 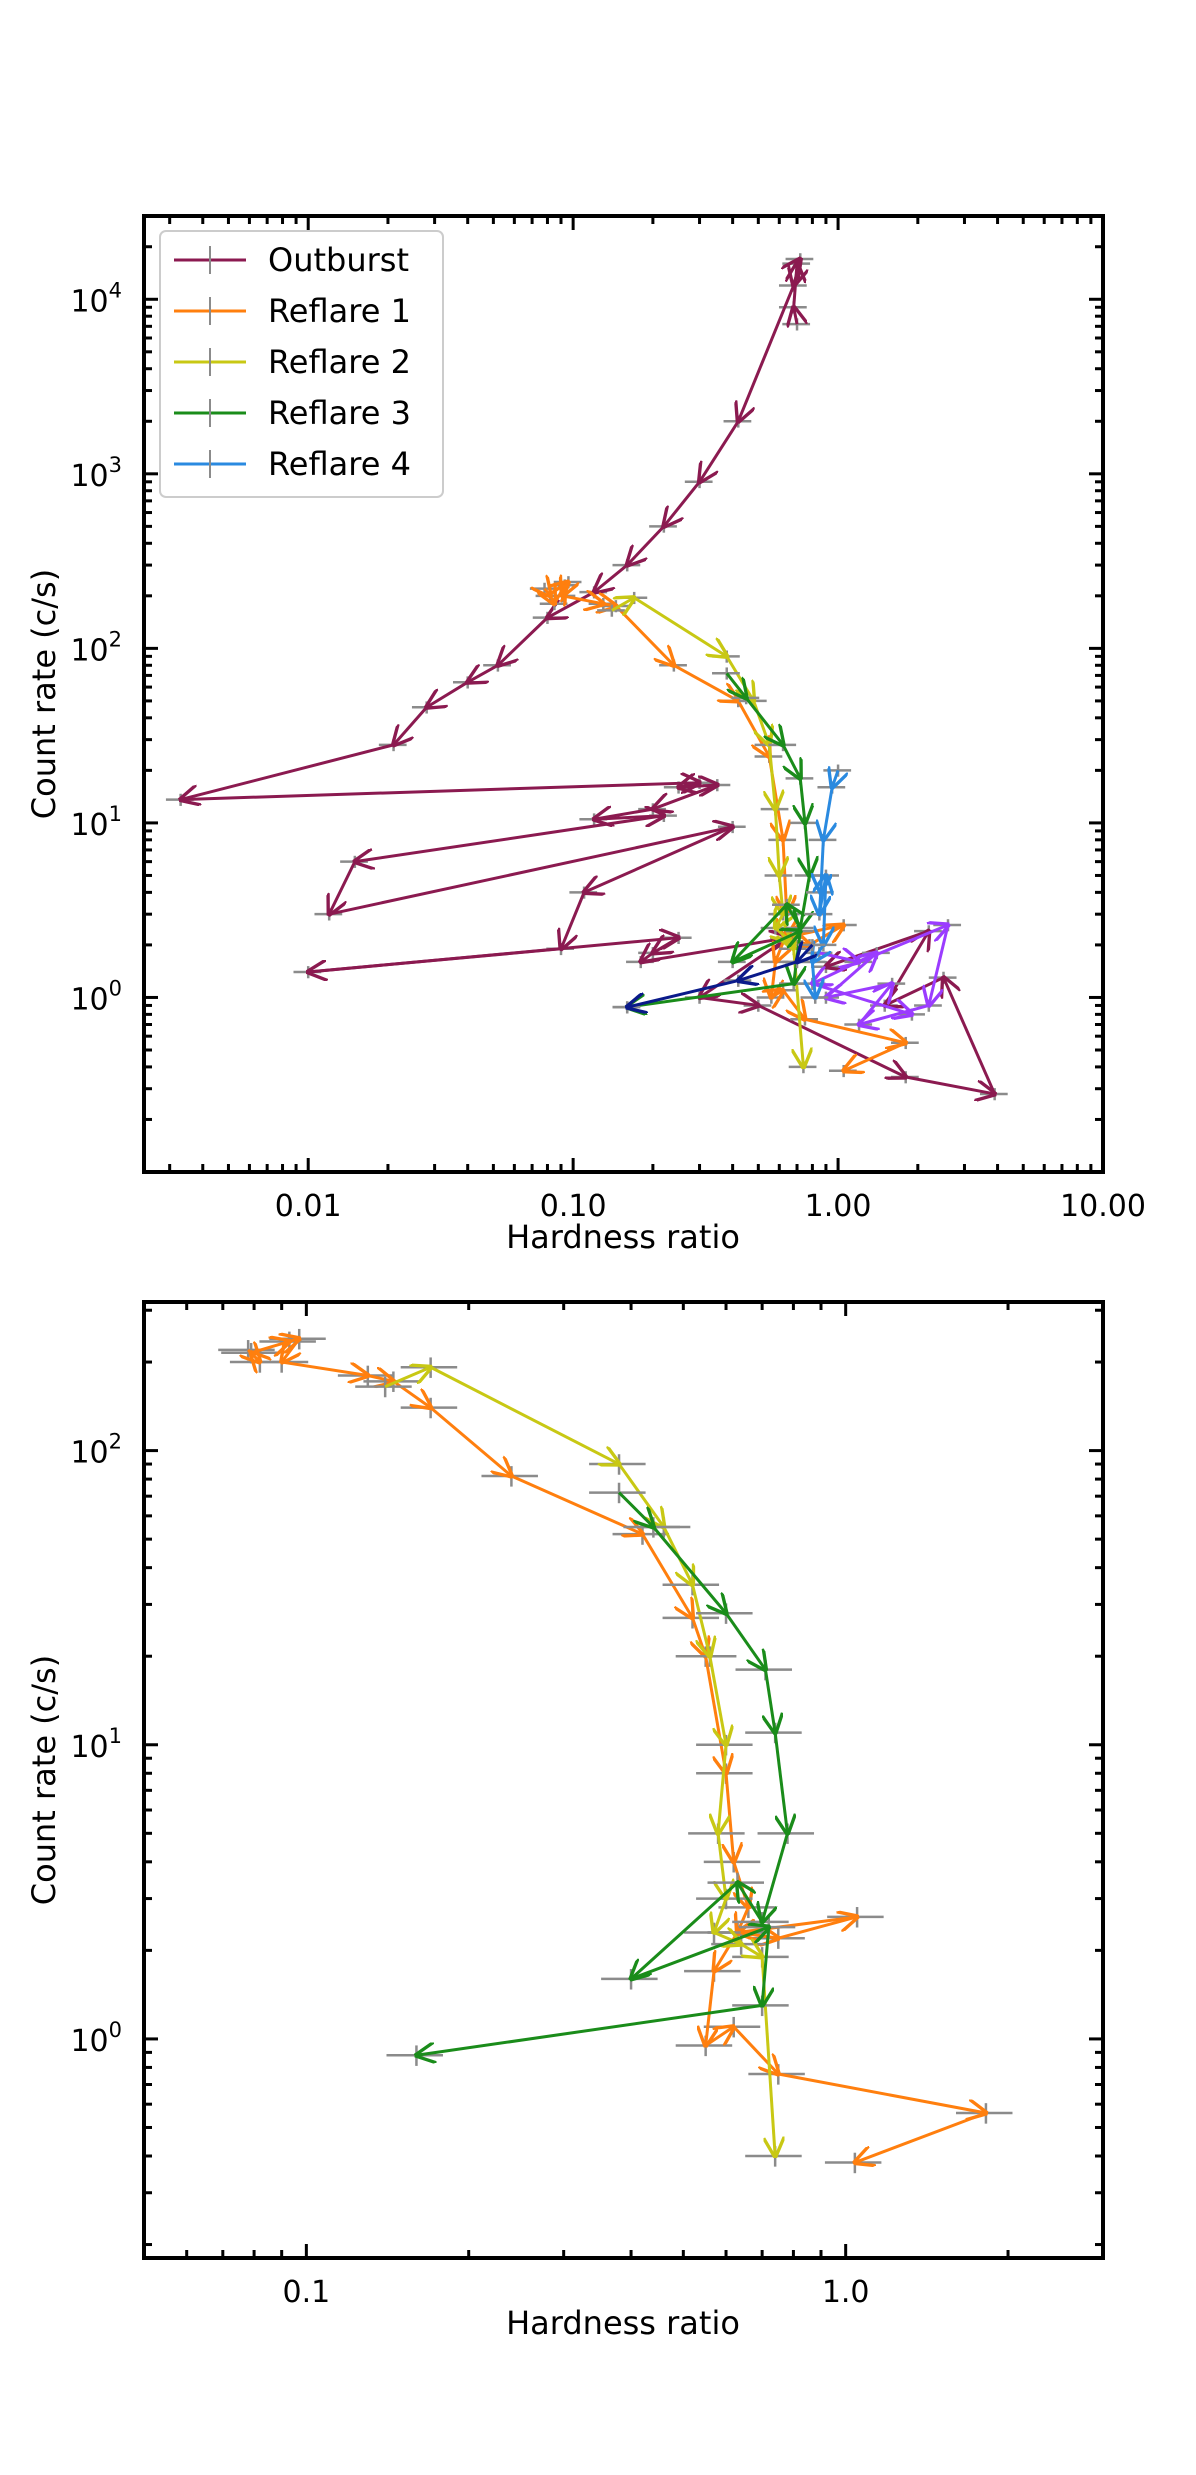 What do you see at coordinates (623, 2323) in the screenshot?
I see `bottom-xlabel: Hardness ratio` at bounding box center [623, 2323].